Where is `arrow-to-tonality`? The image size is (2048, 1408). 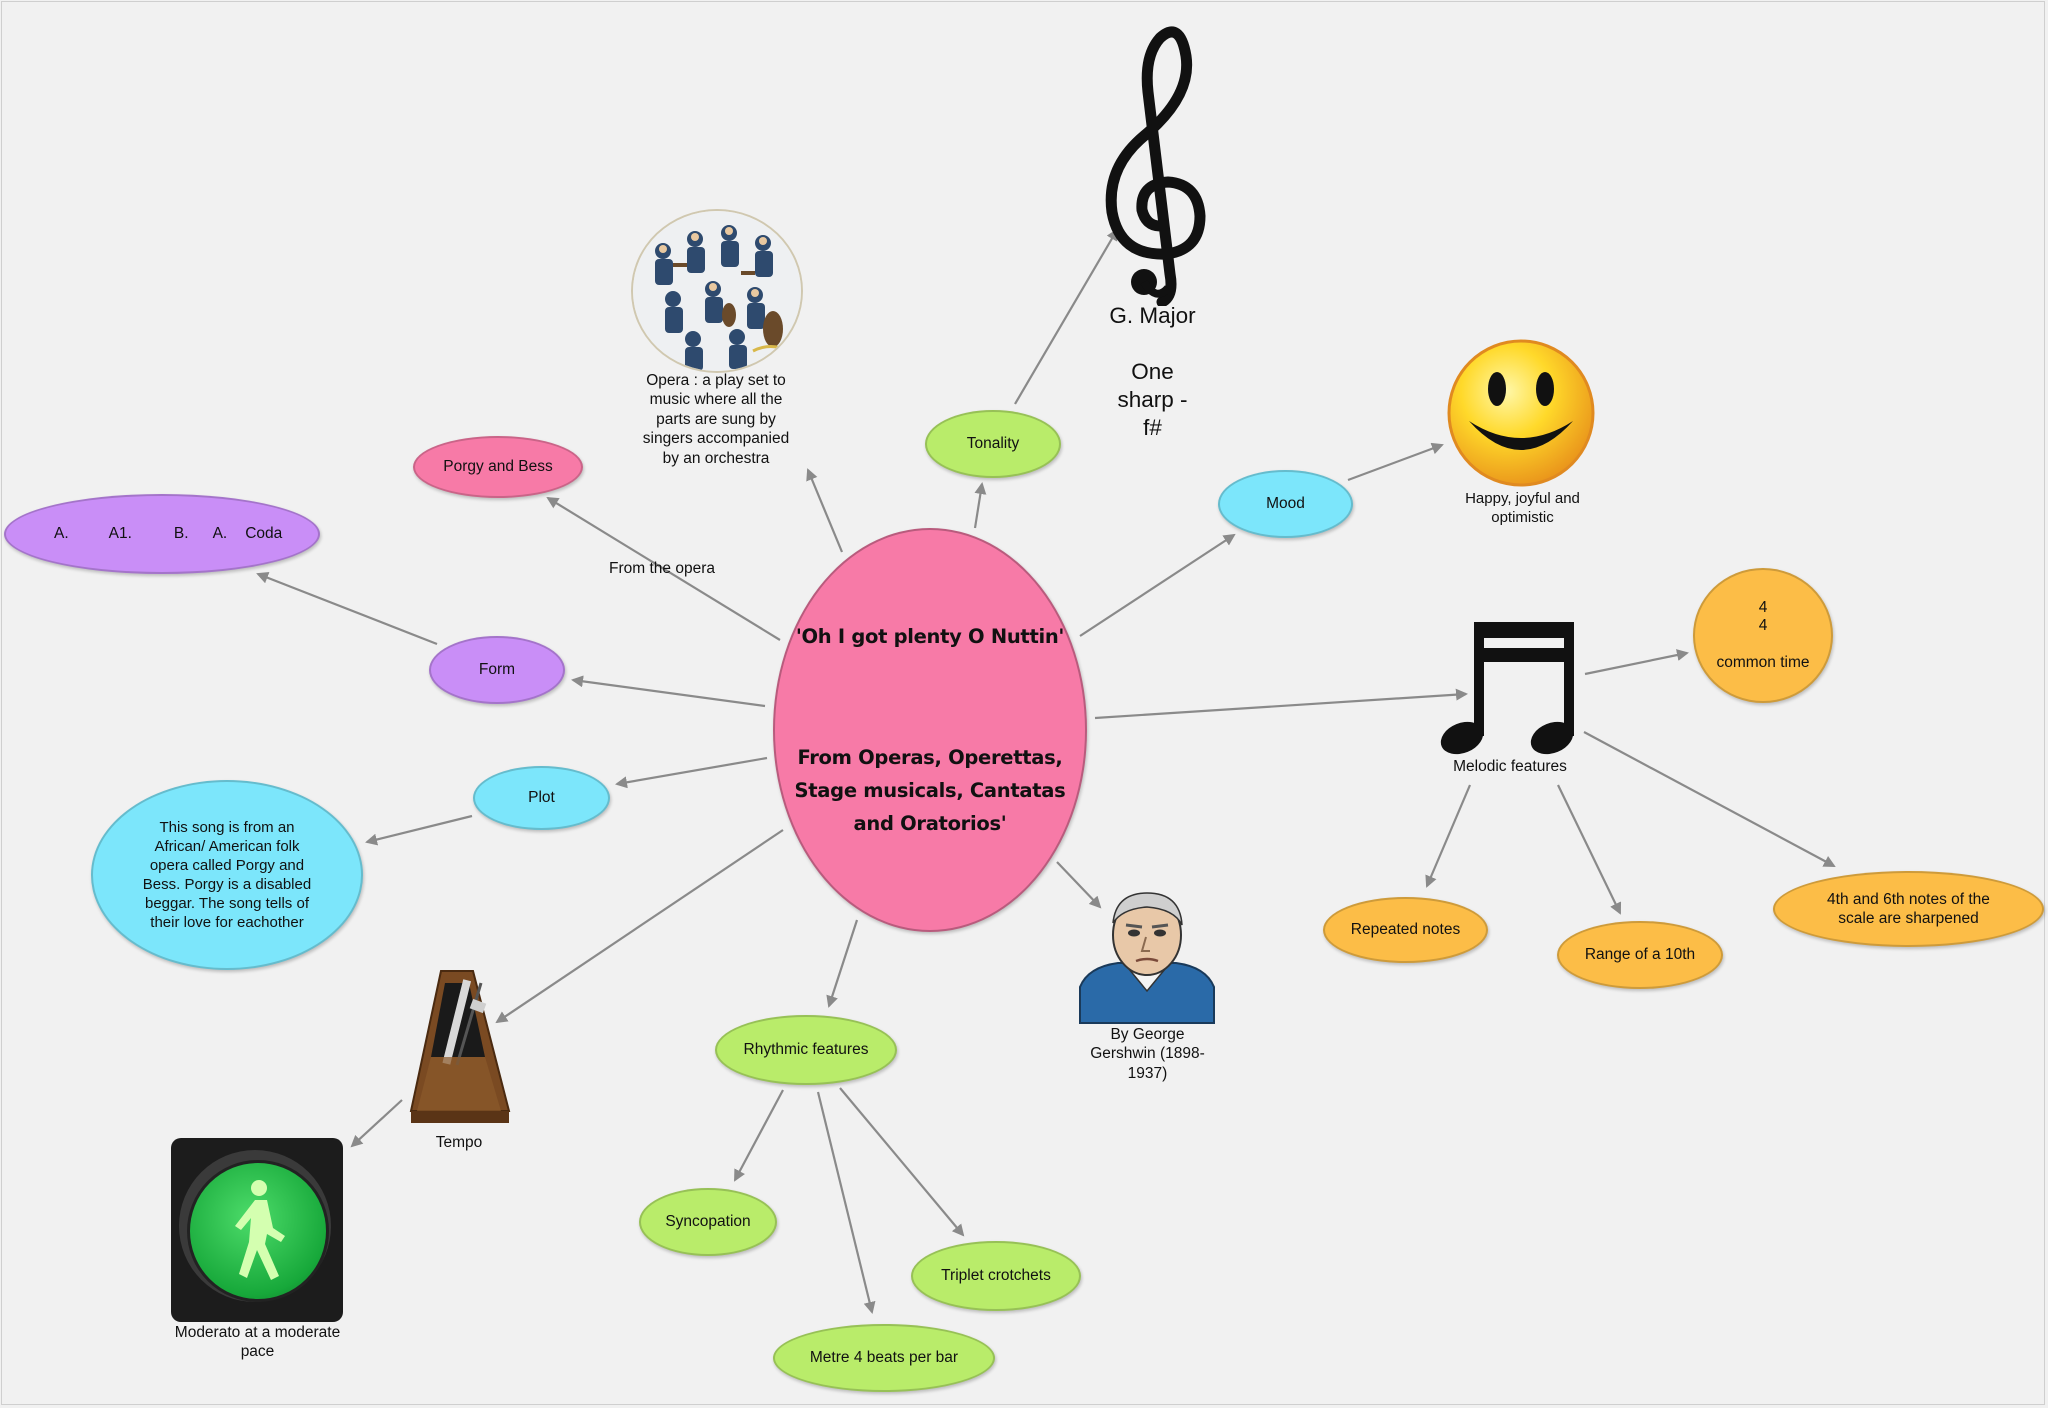
arrow-to-tonality is located at coordinates (980, 505).